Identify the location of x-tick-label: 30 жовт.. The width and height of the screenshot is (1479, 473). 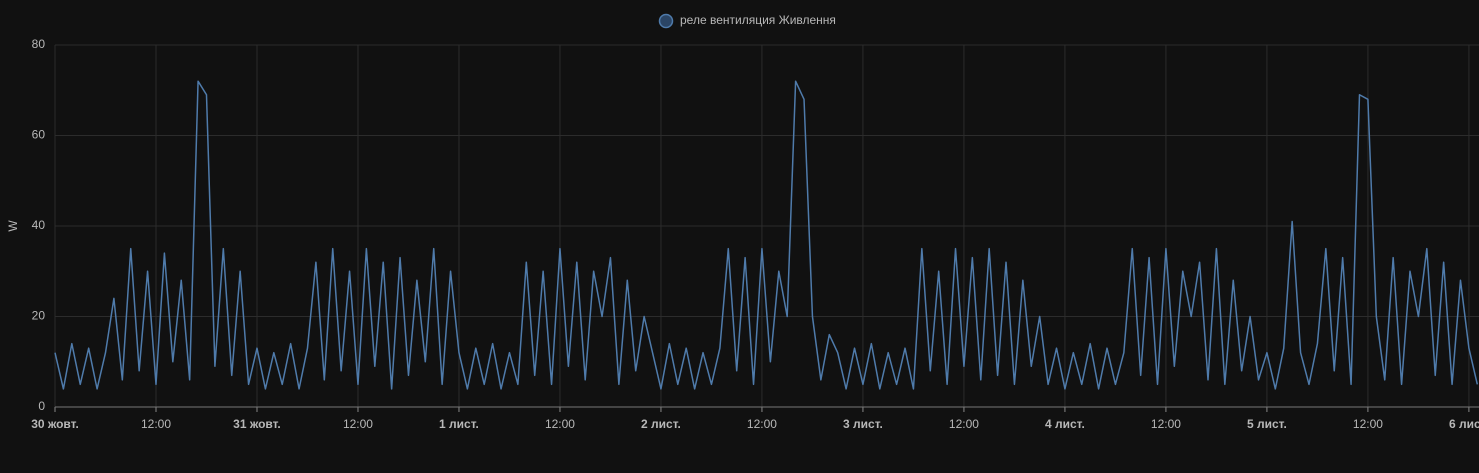
(55, 424).